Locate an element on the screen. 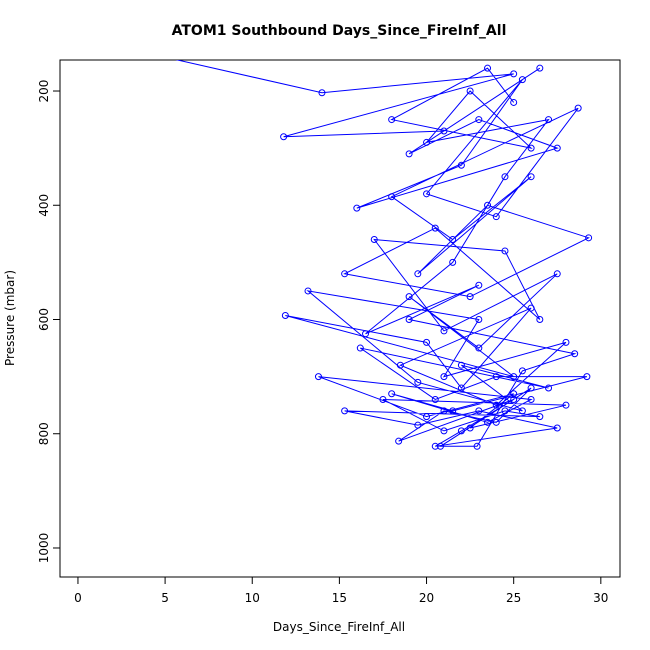 This screenshot has height=650, width=650. x-axis-label: Days_Since_FireInf_All is located at coordinates (339, 627).